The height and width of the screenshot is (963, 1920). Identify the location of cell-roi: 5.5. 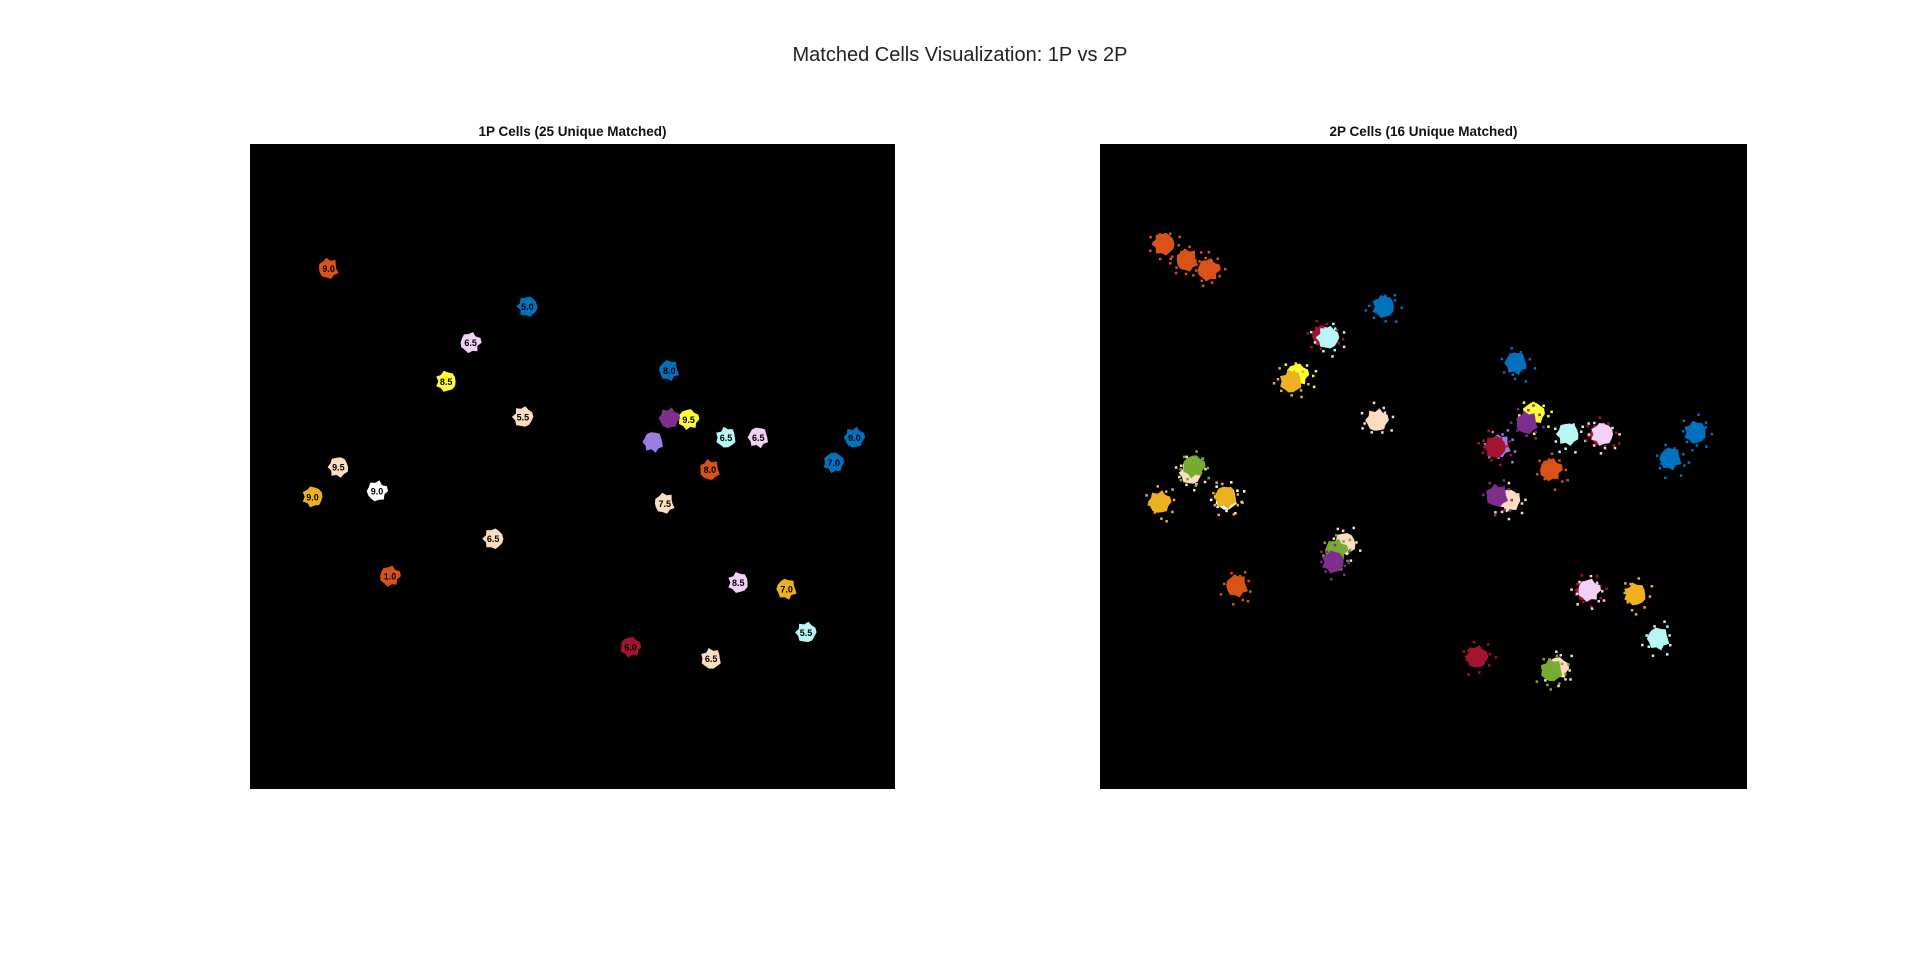
(522, 416).